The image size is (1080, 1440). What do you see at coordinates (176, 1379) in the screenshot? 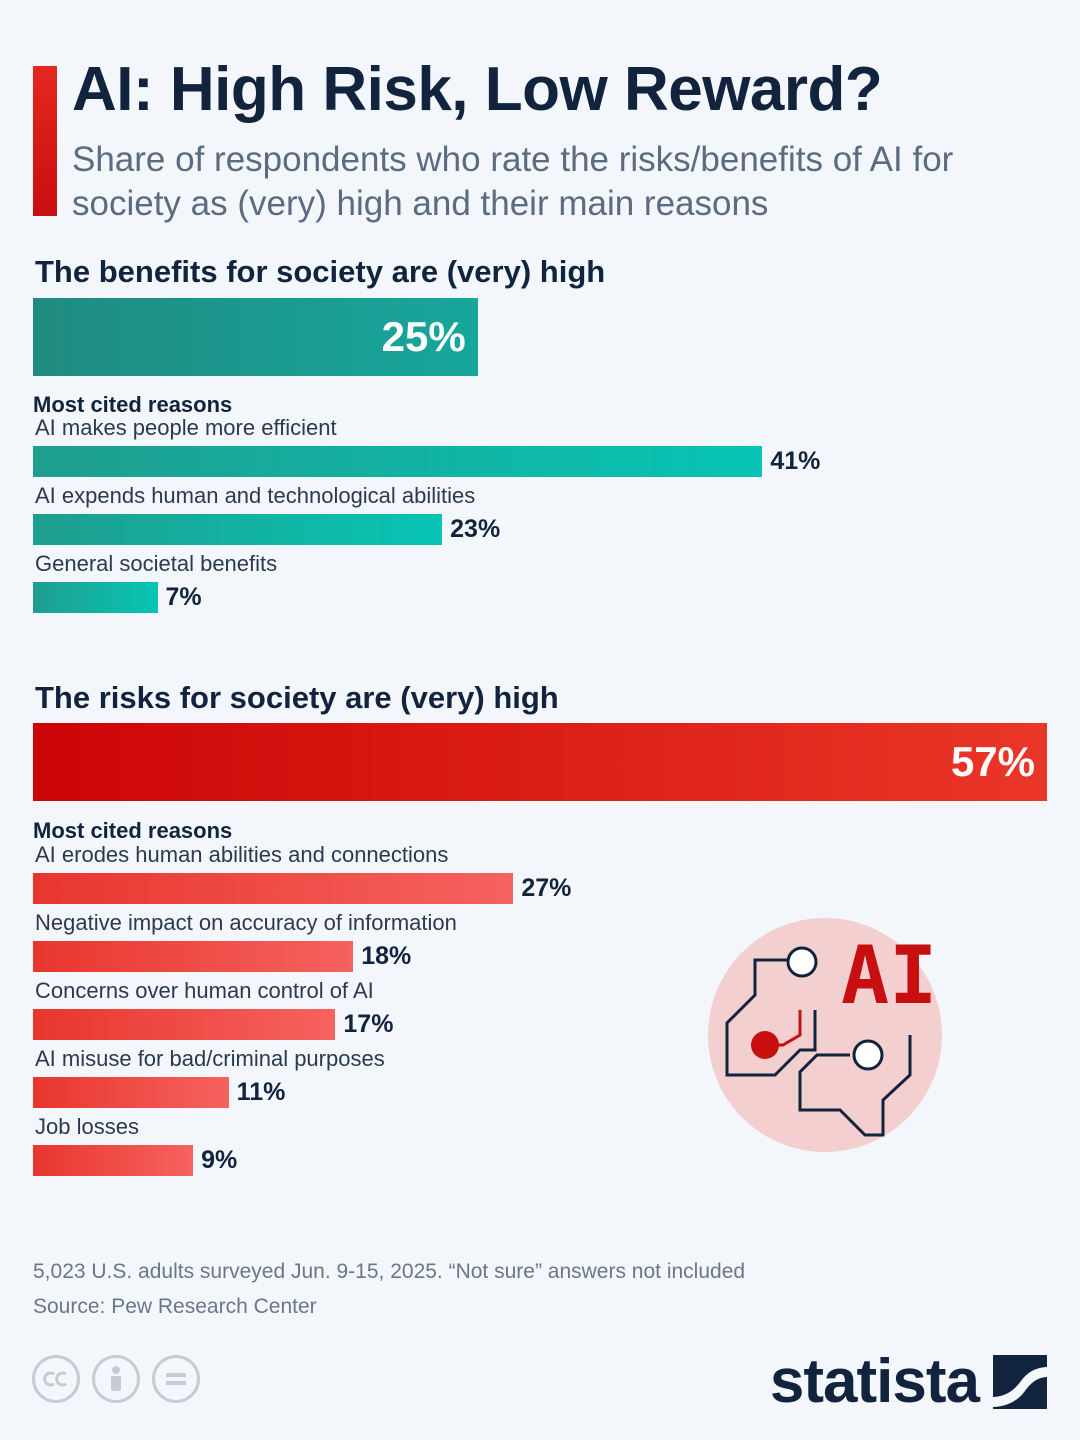
I see `no-derivatives-icon` at bounding box center [176, 1379].